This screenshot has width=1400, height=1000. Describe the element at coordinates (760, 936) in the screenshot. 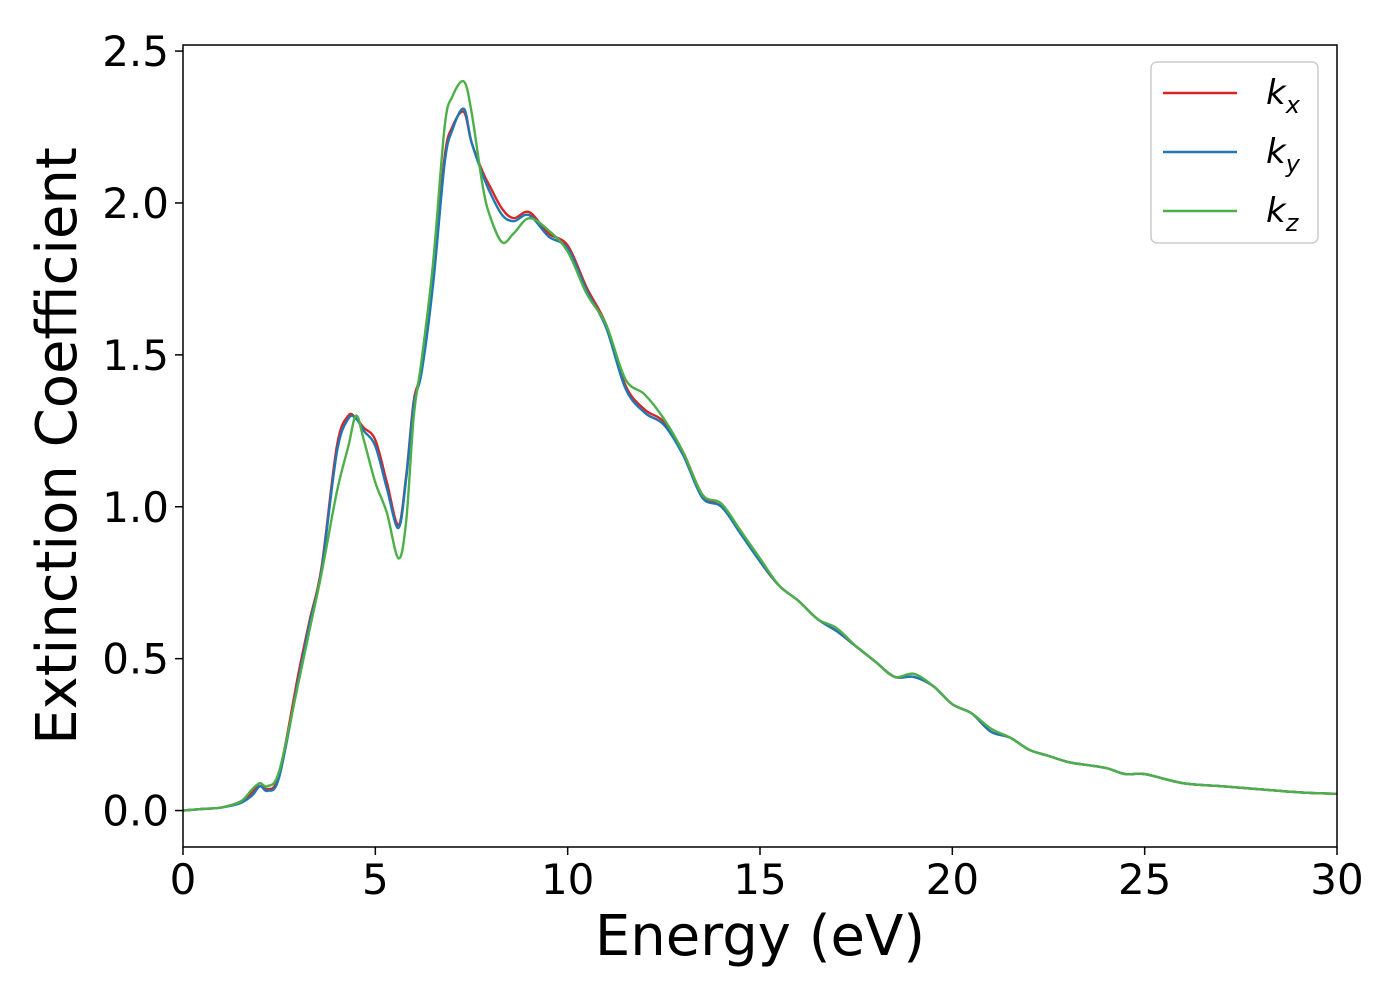

I see `x-axis-label: Energy (eV)` at that location.